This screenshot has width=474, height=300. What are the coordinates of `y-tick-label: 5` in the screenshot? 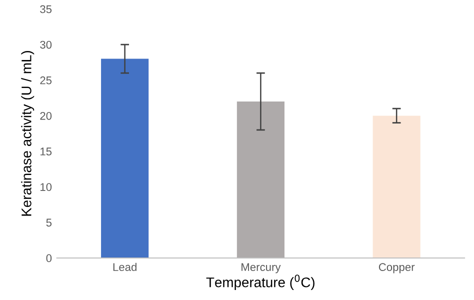 It's located at (49, 222).